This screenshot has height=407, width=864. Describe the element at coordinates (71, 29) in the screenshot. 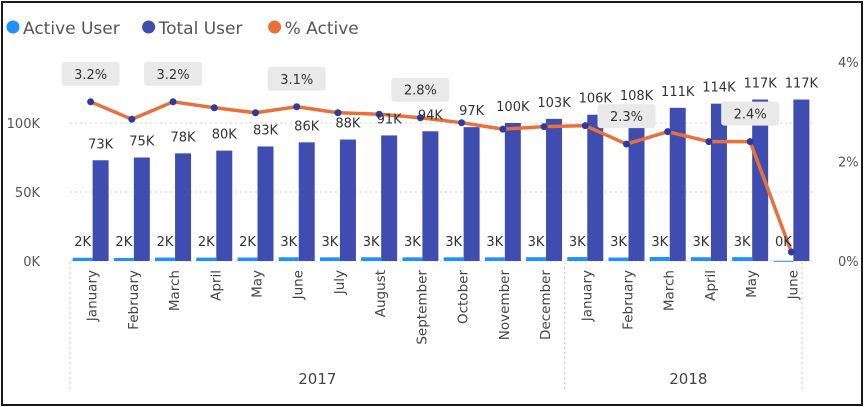

I see `legend-label-active-user: Active User` at that location.